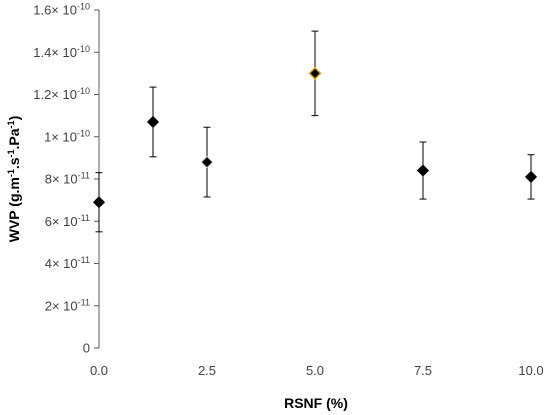  What do you see at coordinates (61, 94) in the screenshot?
I see `y-tick-label: 1.2× 10⁻¹⁰` at bounding box center [61, 94].